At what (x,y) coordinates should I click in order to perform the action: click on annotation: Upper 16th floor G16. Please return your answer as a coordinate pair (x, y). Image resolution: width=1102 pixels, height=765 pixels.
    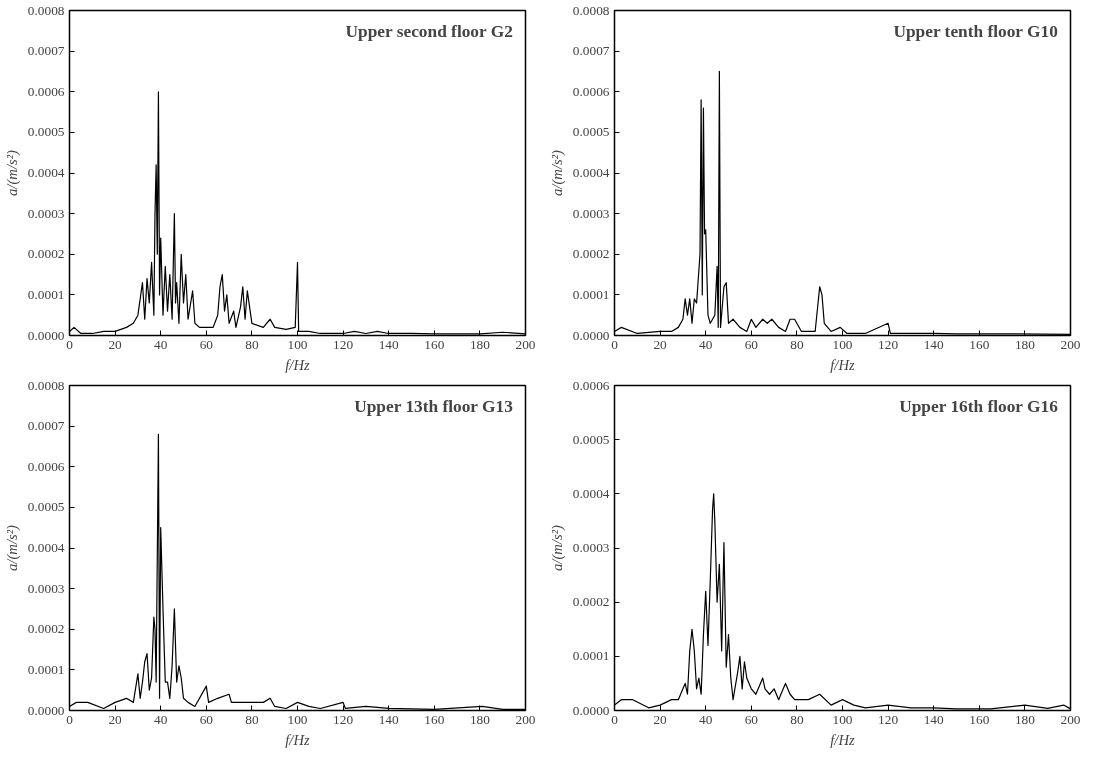
    Looking at the image, I should click on (979, 406).